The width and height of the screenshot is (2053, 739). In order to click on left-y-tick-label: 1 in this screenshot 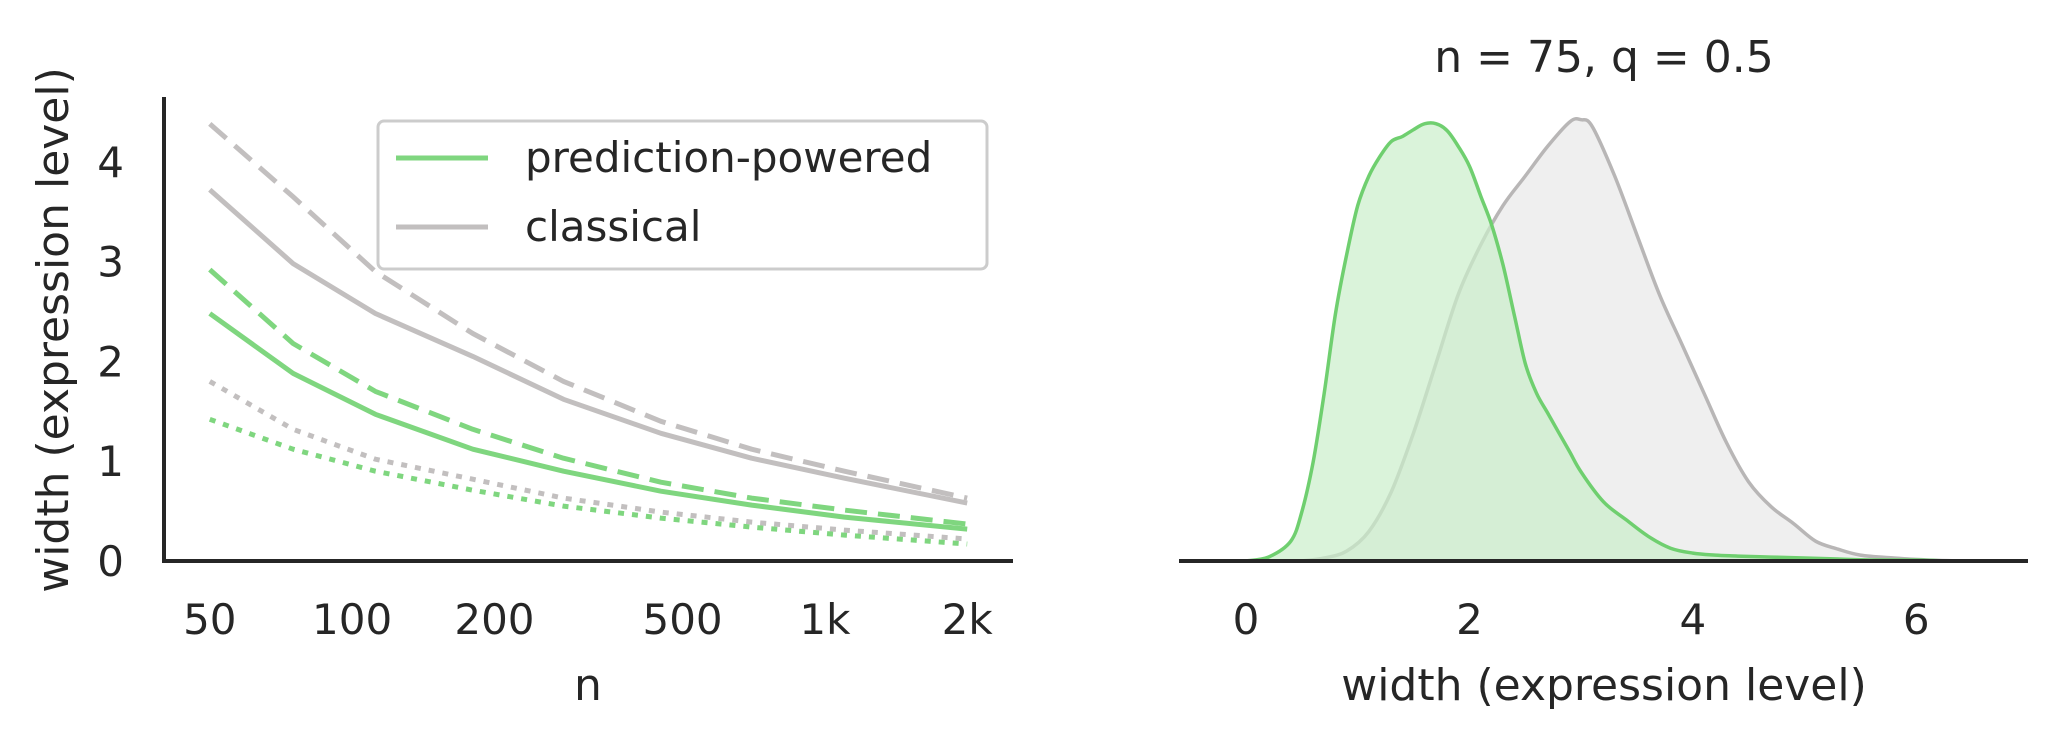, I will do `click(110, 461)`.